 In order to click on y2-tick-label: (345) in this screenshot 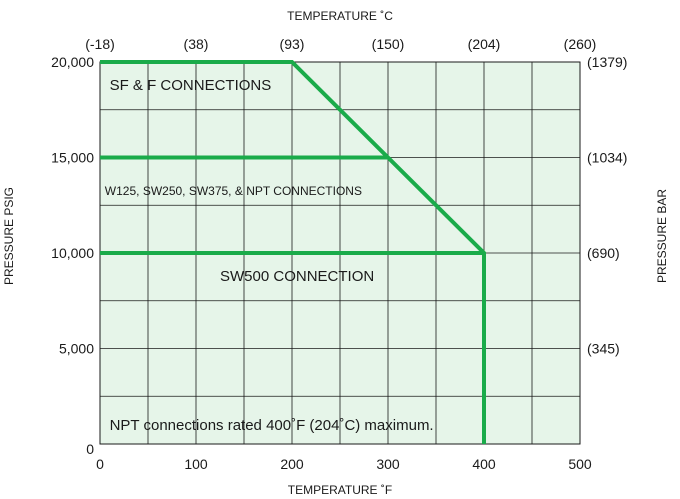, I will do `click(603, 349)`.